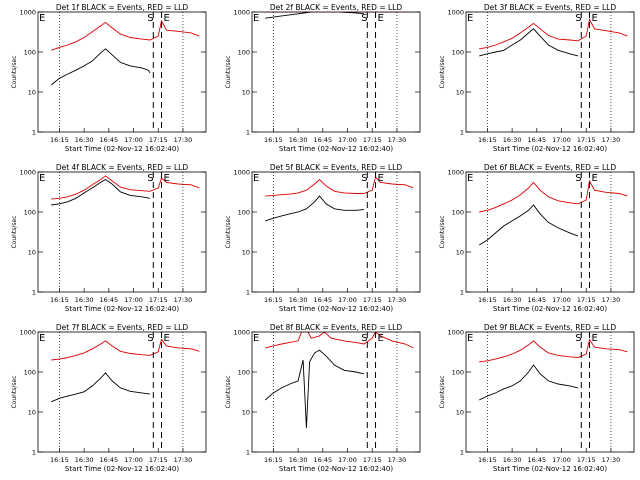 The width and height of the screenshot is (640, 480). I want to click on panel-title: Det 2f BLACK = Events, RED = LLD, so click(336, 7).